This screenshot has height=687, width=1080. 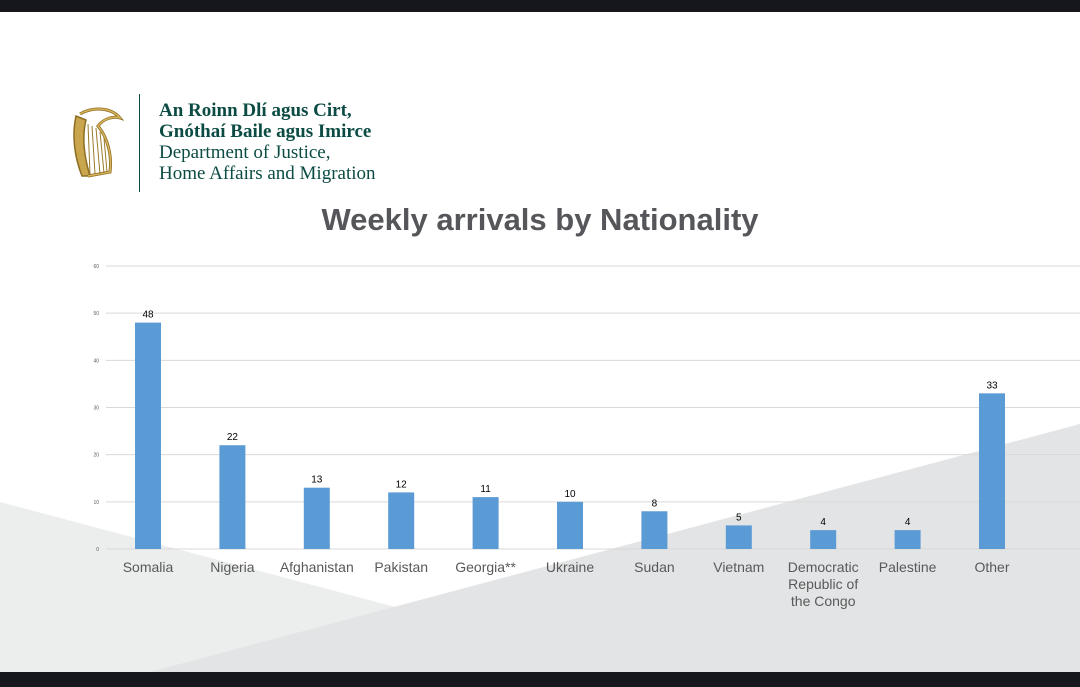 I want to click on y-tick-label: 30, so click(x=96, y=409).